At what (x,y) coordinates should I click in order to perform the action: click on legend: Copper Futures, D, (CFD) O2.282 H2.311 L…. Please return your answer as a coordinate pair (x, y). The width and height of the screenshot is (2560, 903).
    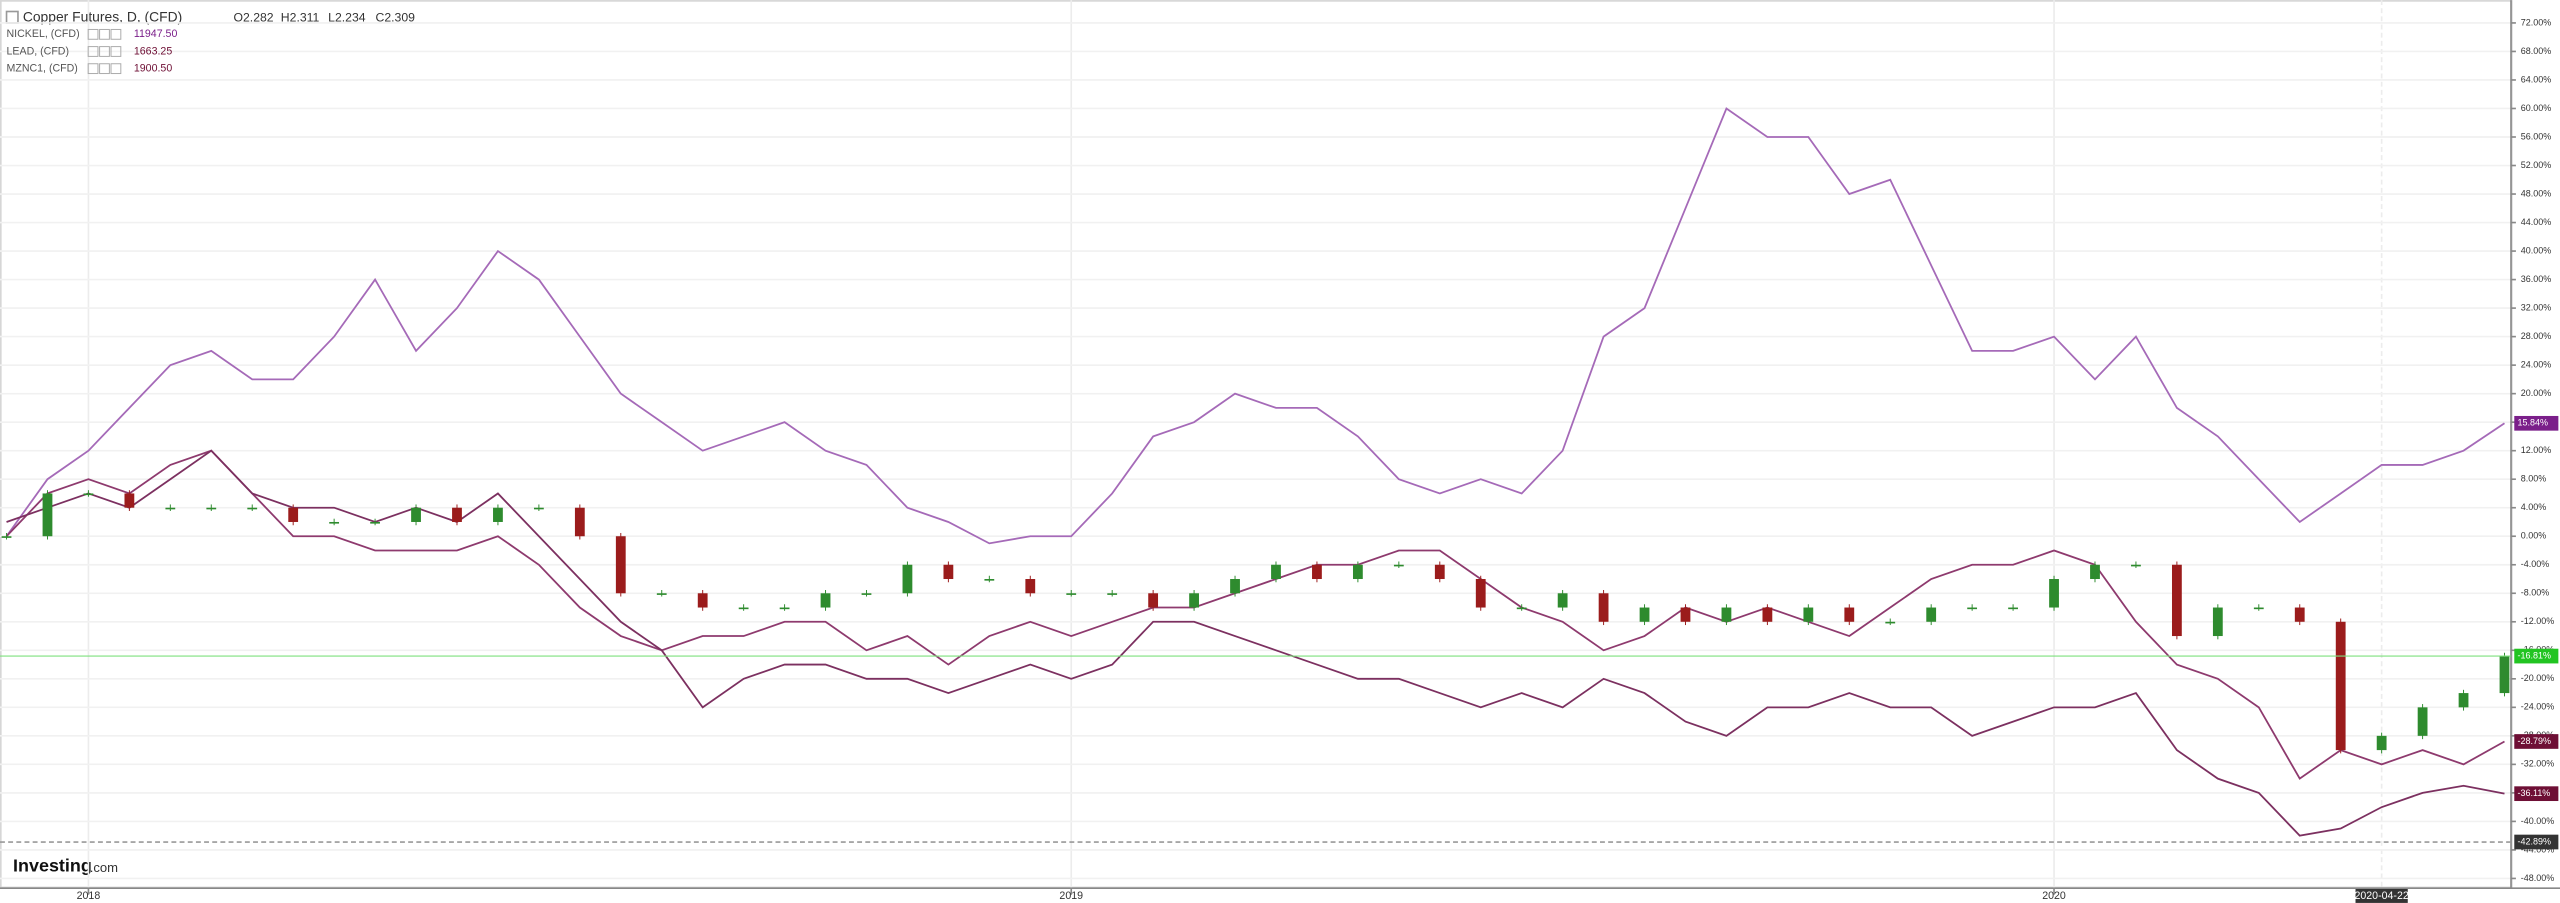
    Looking at the image, I should click on (210, 17).